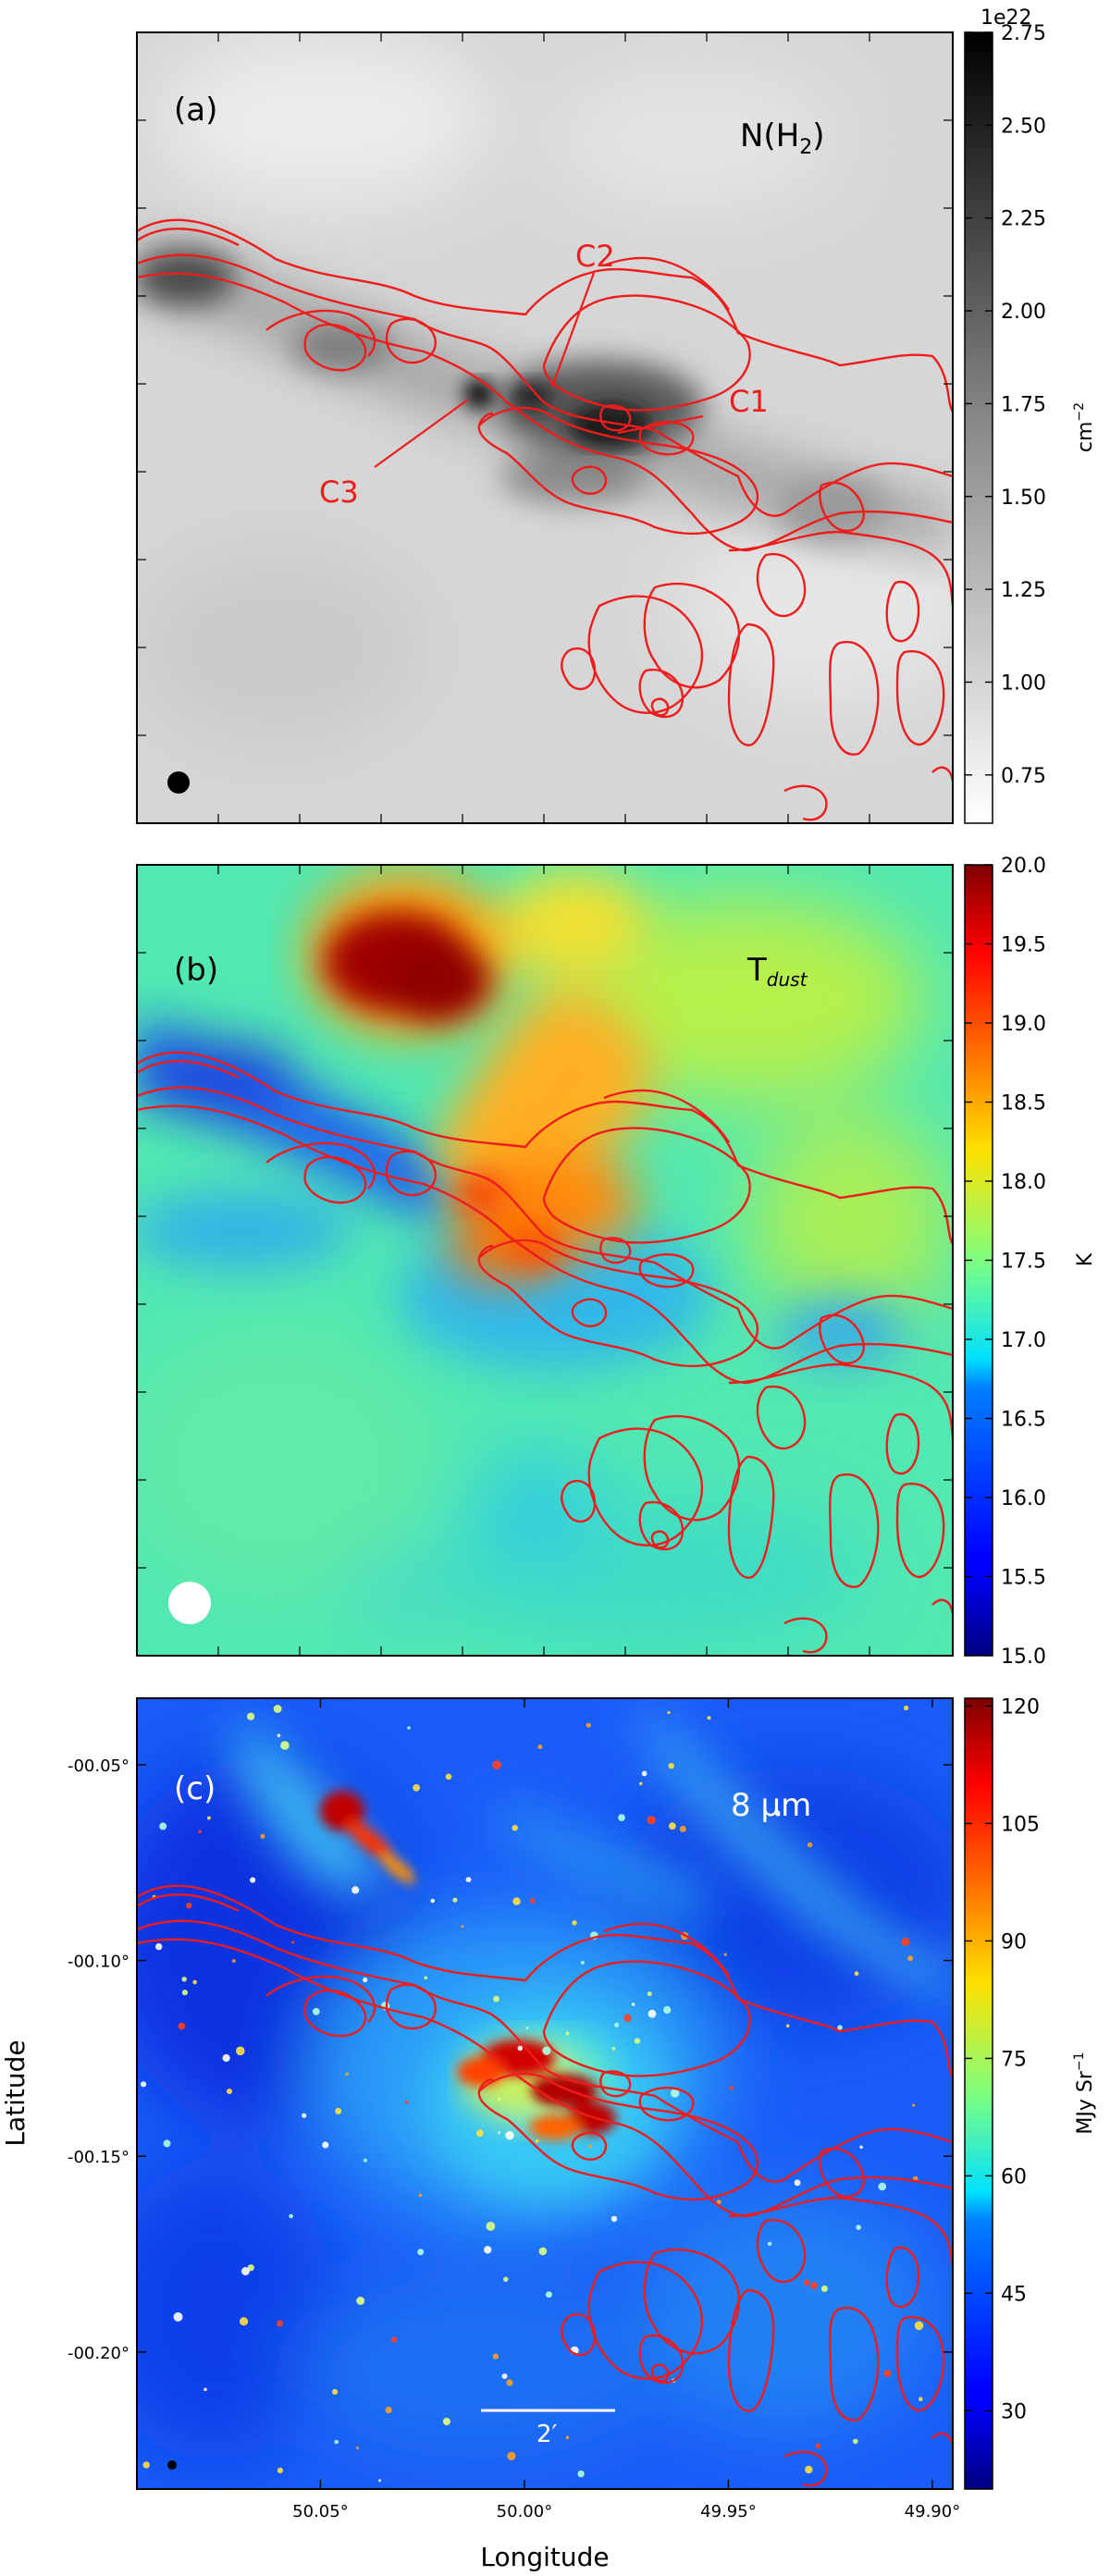  I want to click on colorbar-tick-label: 15.5, so click(1023, 1578).